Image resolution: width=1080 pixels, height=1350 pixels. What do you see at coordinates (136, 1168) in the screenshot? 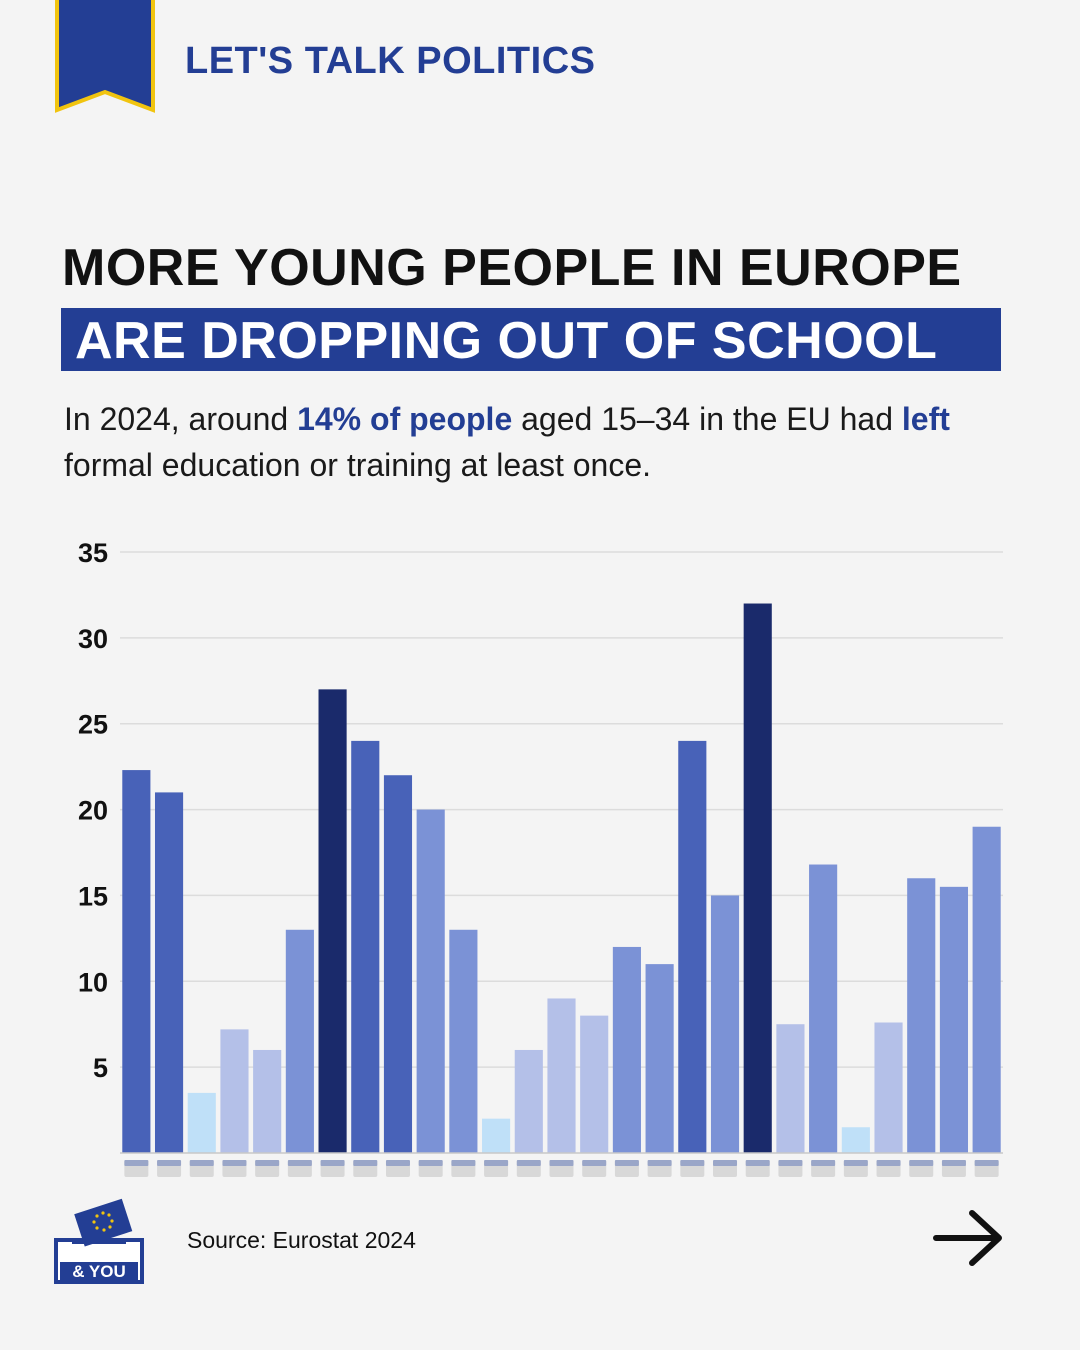
I see `flag-icon-at` at bounding box center [136, 1168].